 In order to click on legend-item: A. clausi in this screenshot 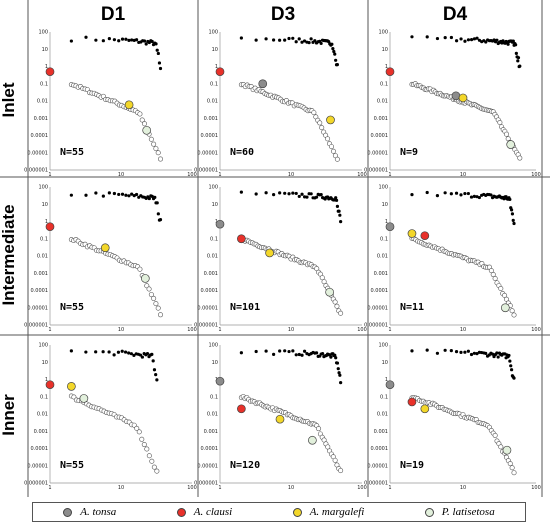, I will do `click(204, 512)`.